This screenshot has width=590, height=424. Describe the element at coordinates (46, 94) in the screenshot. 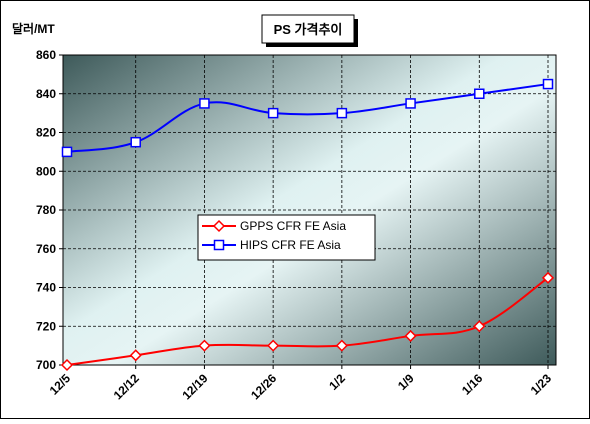

I see `y-tick-label: 840` at that location.